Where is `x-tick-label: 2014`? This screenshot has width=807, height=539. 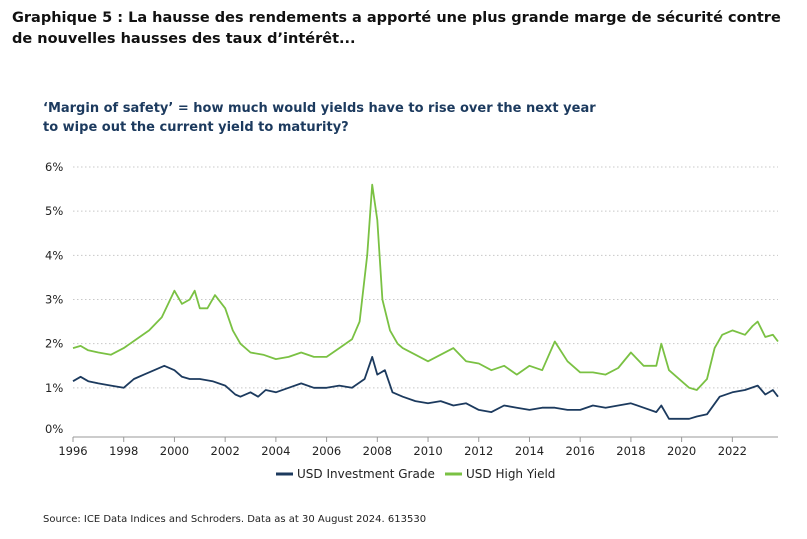 x-tick-label: 2014 is located at coordinates (529, 451).